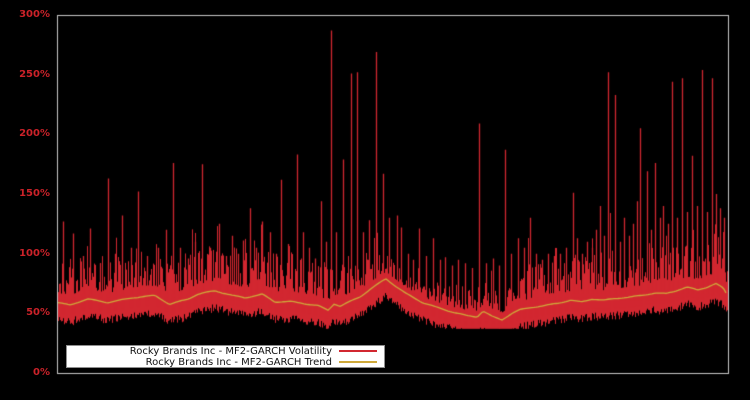  Describe the element at coordinates (34, 193) in the screenshot. I see `y-tick-label-150: 150%` at that location.